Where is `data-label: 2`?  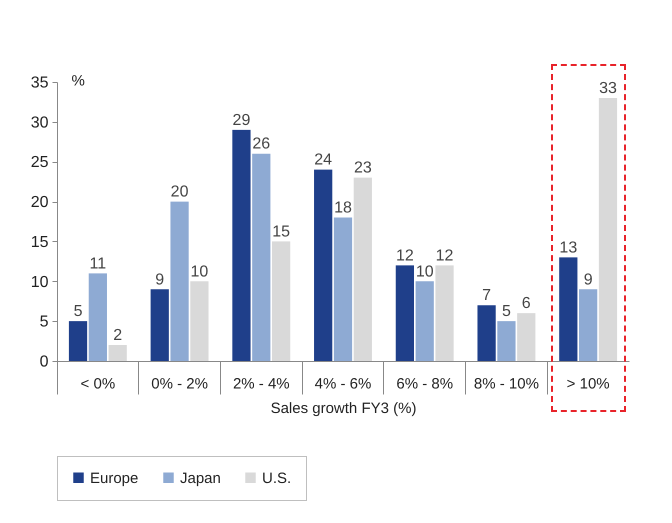 data-label: 2 is located at coordinates (117, 335).